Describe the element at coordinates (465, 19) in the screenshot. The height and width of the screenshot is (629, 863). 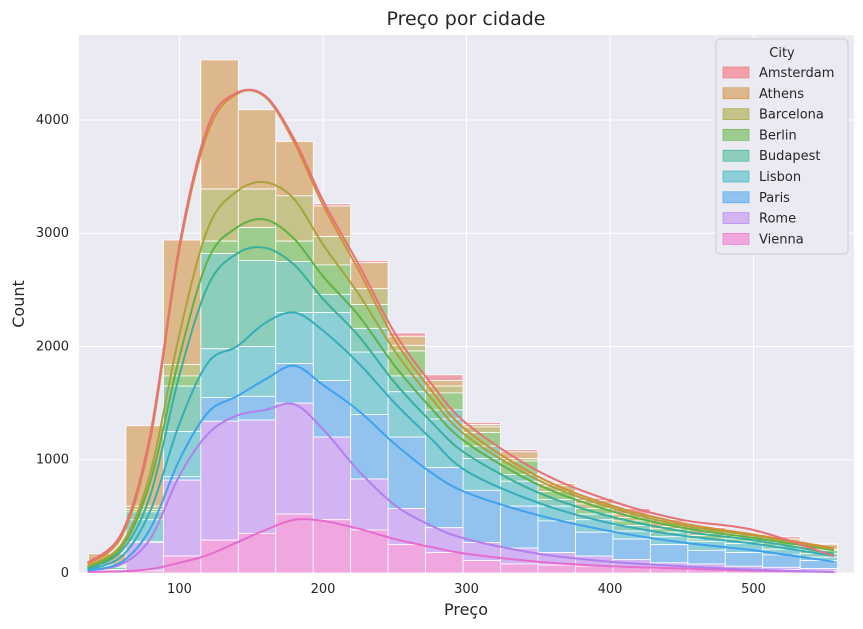
I see `chart-title: Preço por cidade` at that location.